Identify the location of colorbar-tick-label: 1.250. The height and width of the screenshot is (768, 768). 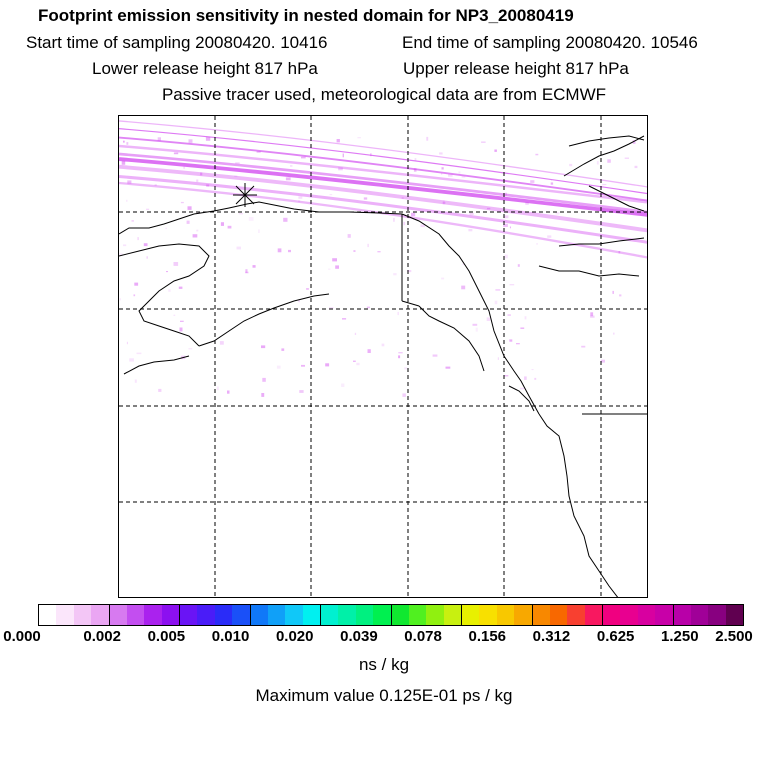
(680, 636).